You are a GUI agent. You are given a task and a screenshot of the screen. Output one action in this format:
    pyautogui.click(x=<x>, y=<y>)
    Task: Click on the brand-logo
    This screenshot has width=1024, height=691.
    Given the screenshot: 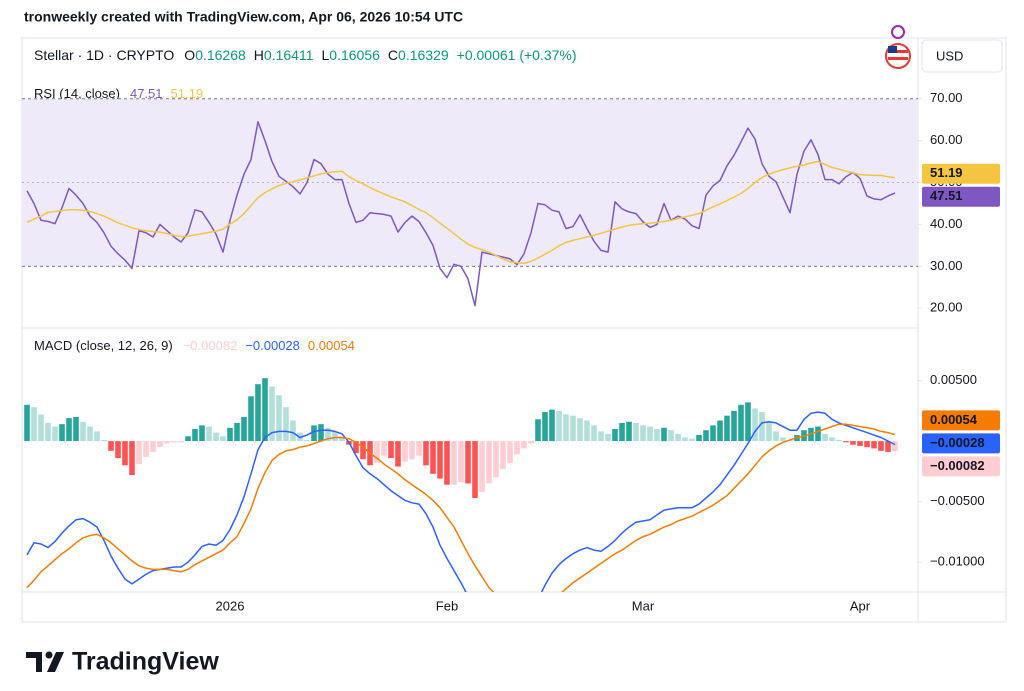 What is the action you would take?
    pyautogui.click(x=45, y=661)
    